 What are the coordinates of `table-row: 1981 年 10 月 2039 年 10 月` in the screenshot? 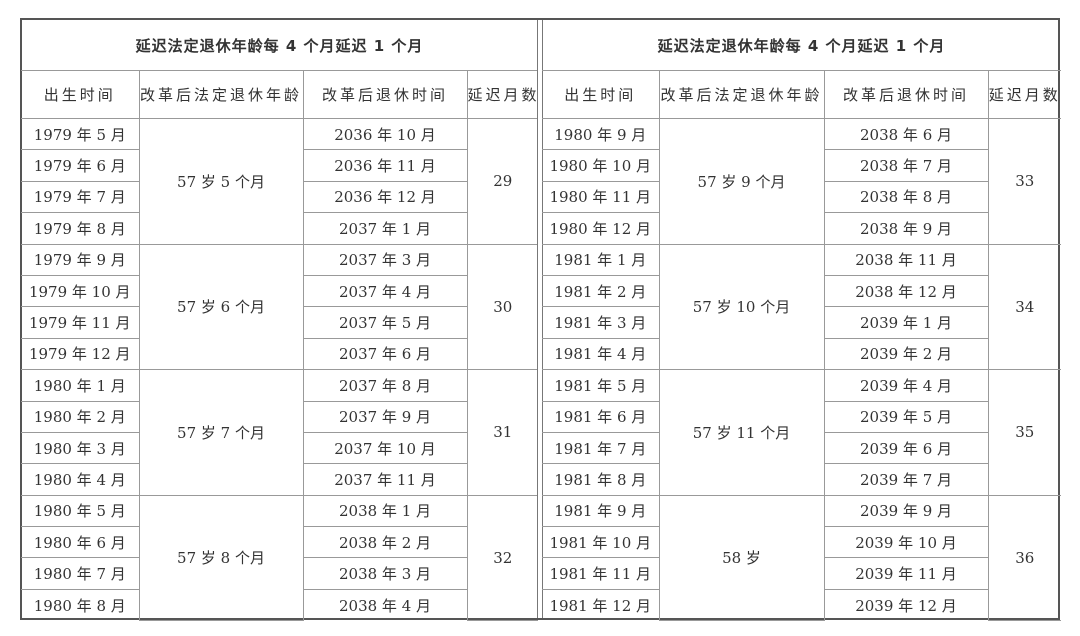 It's located at (801, 542).